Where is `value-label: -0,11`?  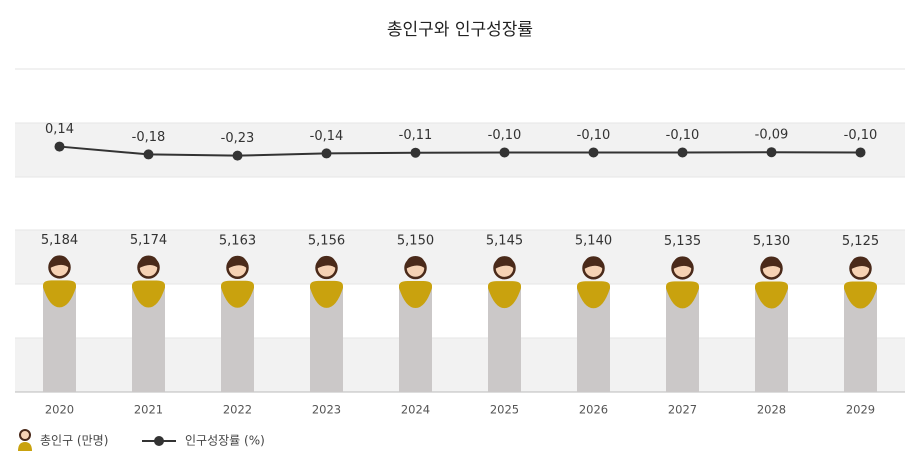
value-label: -0,11 is located at coordinates (416, 135).